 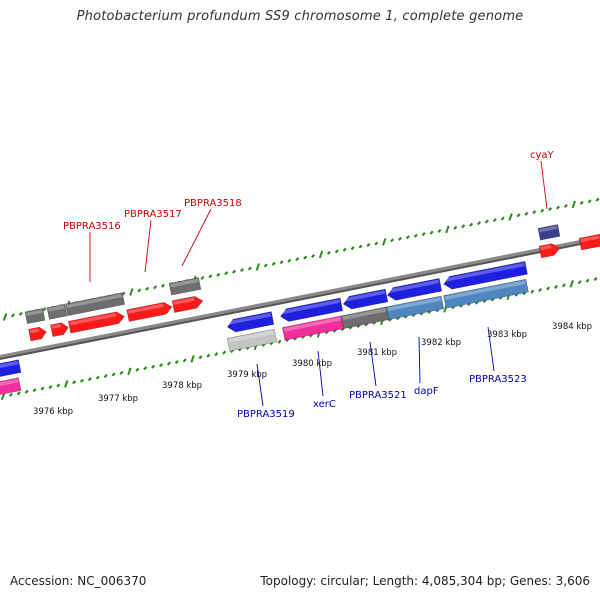 I want to click on gene-label-reverse: PBPRA3519, so click(x=266, y=414).